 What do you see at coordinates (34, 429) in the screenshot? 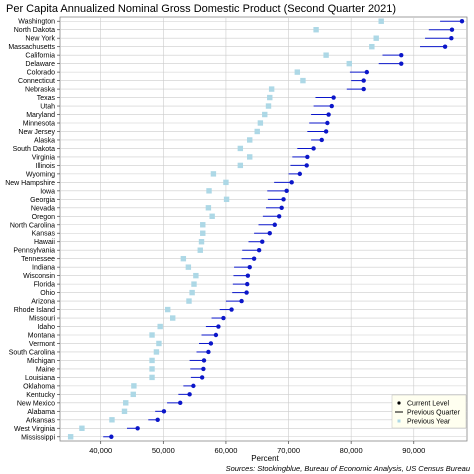
I see `state-label: West Virginia` at bounding box center [34, 429].